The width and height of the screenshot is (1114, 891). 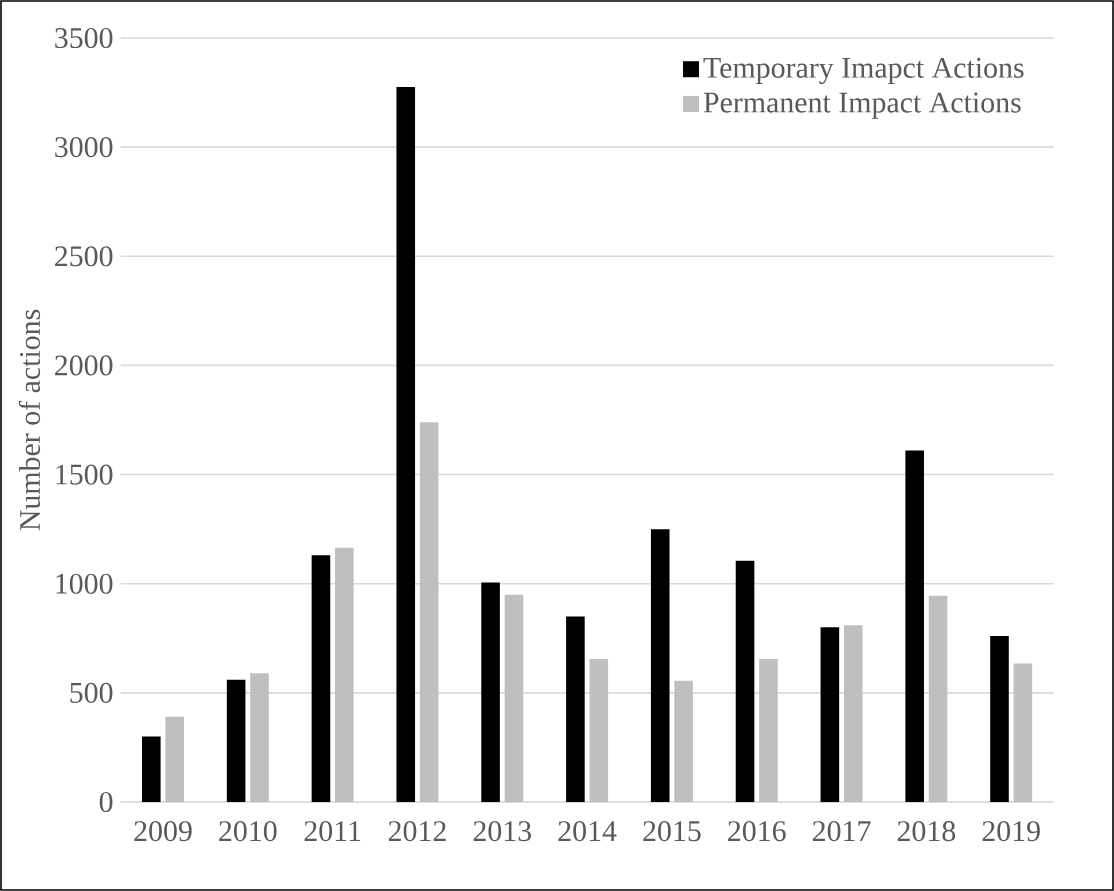 I want to click on x-tick-label: 2009, so click(x=163, y=831).